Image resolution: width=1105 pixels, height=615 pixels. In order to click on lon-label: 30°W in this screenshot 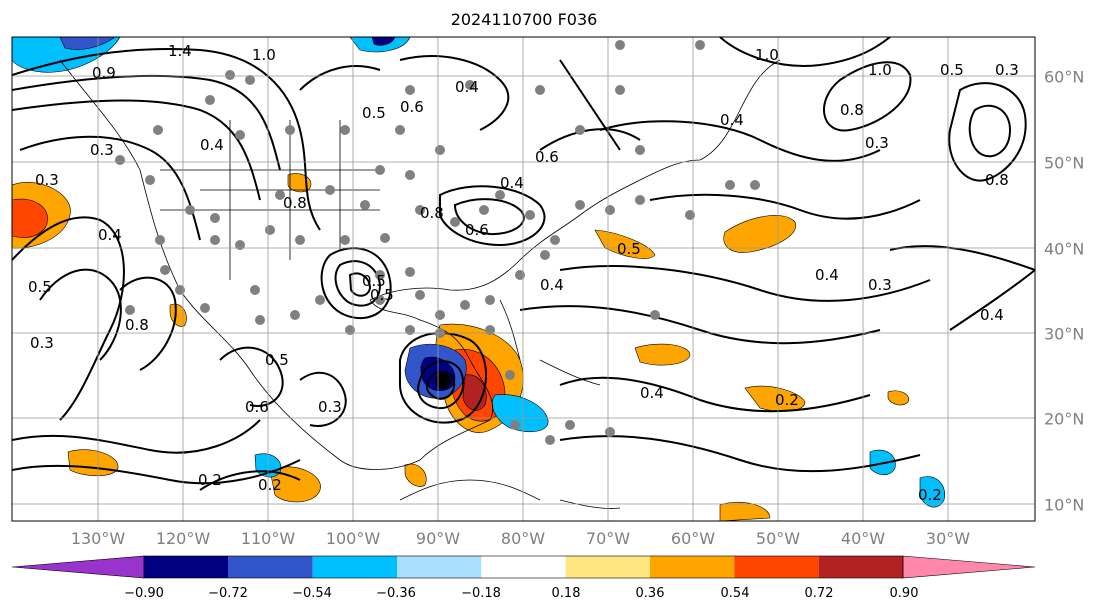, I will do `click(948, 538)`.